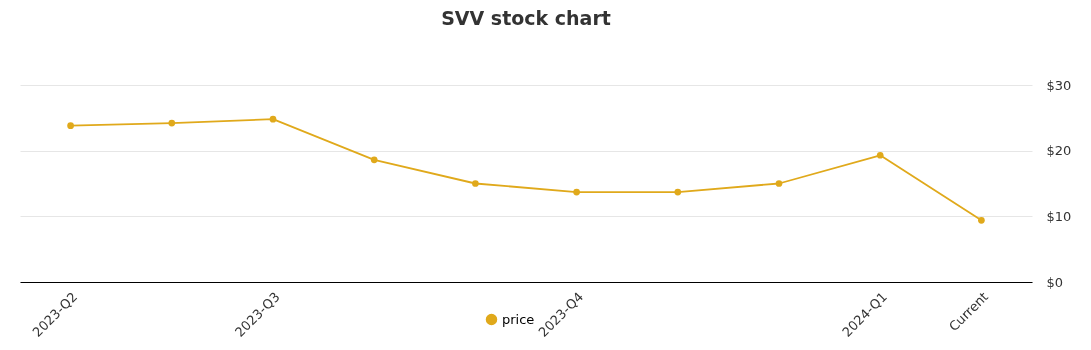  I want to click on legend-label: price, so click(518, 319).